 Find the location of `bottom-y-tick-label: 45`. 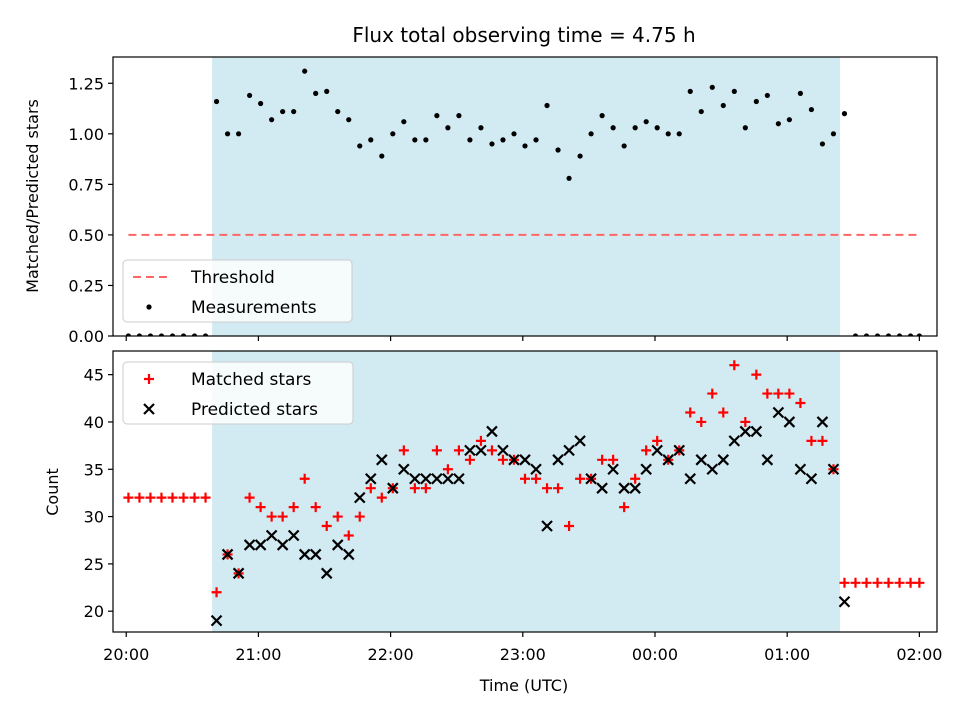

bottom-y-tick-label: 45 is located at coordinates (94, 375).